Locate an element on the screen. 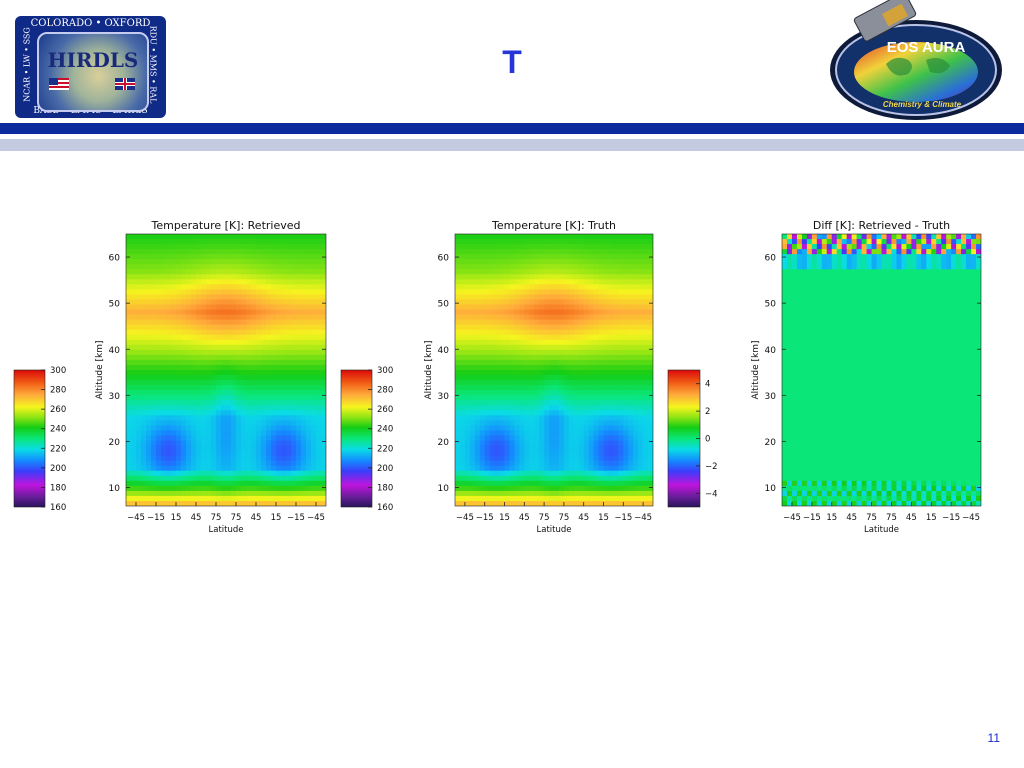 The width and height of the screenshot is (1024, 768). colorbar-2: 160 180 200 220 240 260 280 300 is located at coordinates (366, 439).